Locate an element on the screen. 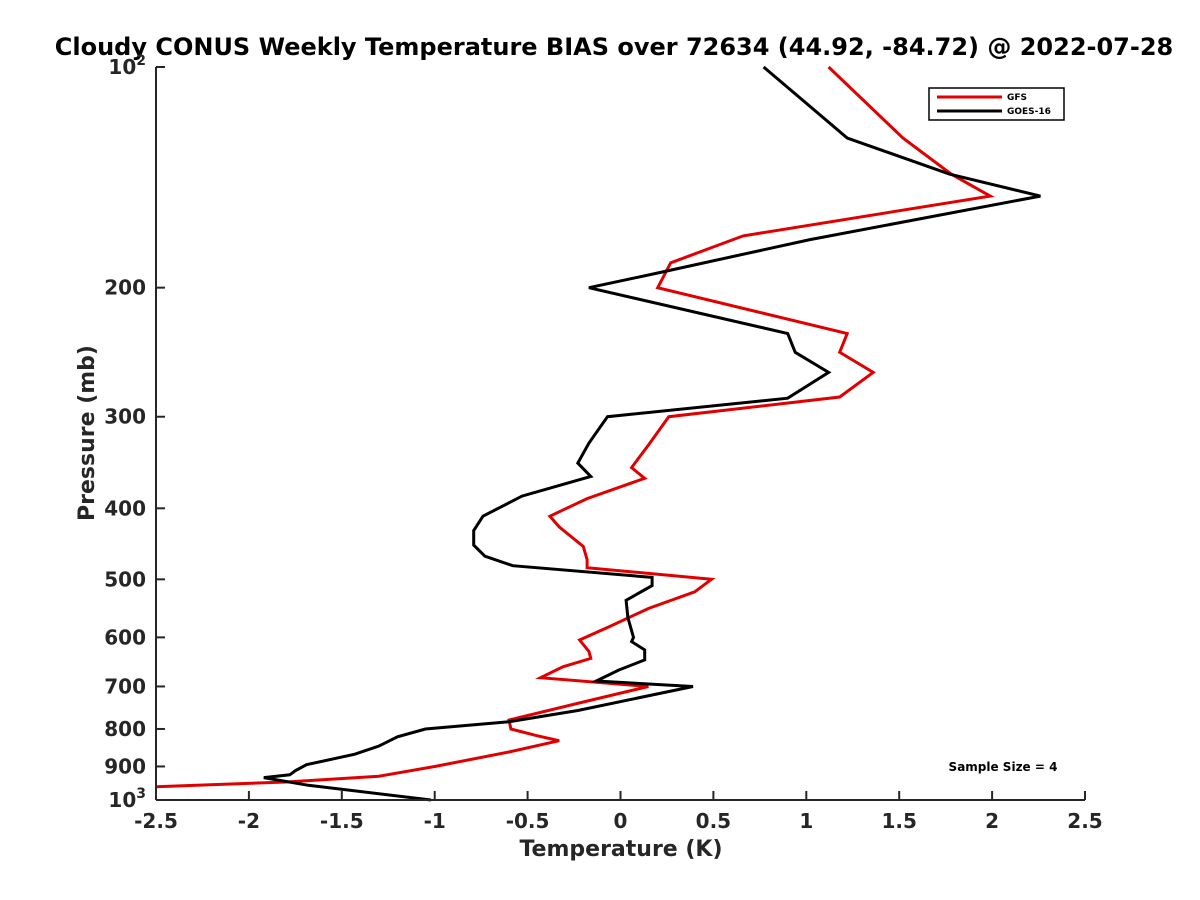 The width and height of the screenshot is (1200, 900). x-tick-label: 2.5 is located at coordinates (1084, 821).